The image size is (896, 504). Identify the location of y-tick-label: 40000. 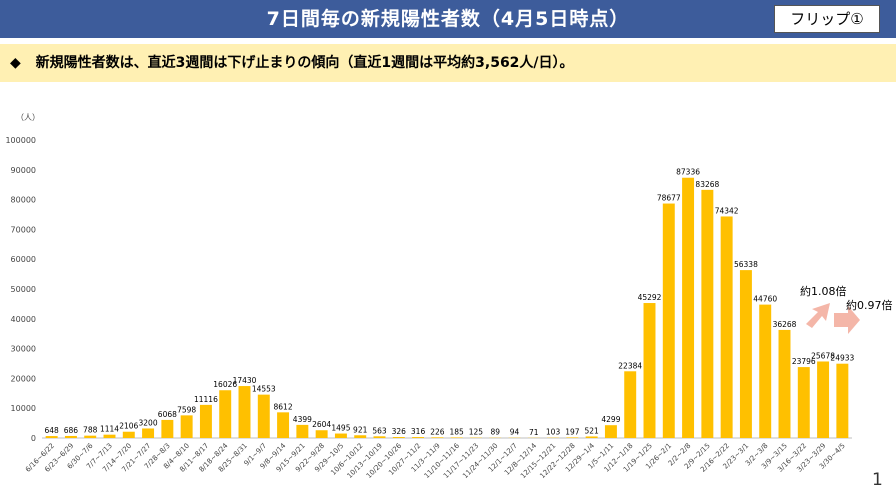
(23, 319).